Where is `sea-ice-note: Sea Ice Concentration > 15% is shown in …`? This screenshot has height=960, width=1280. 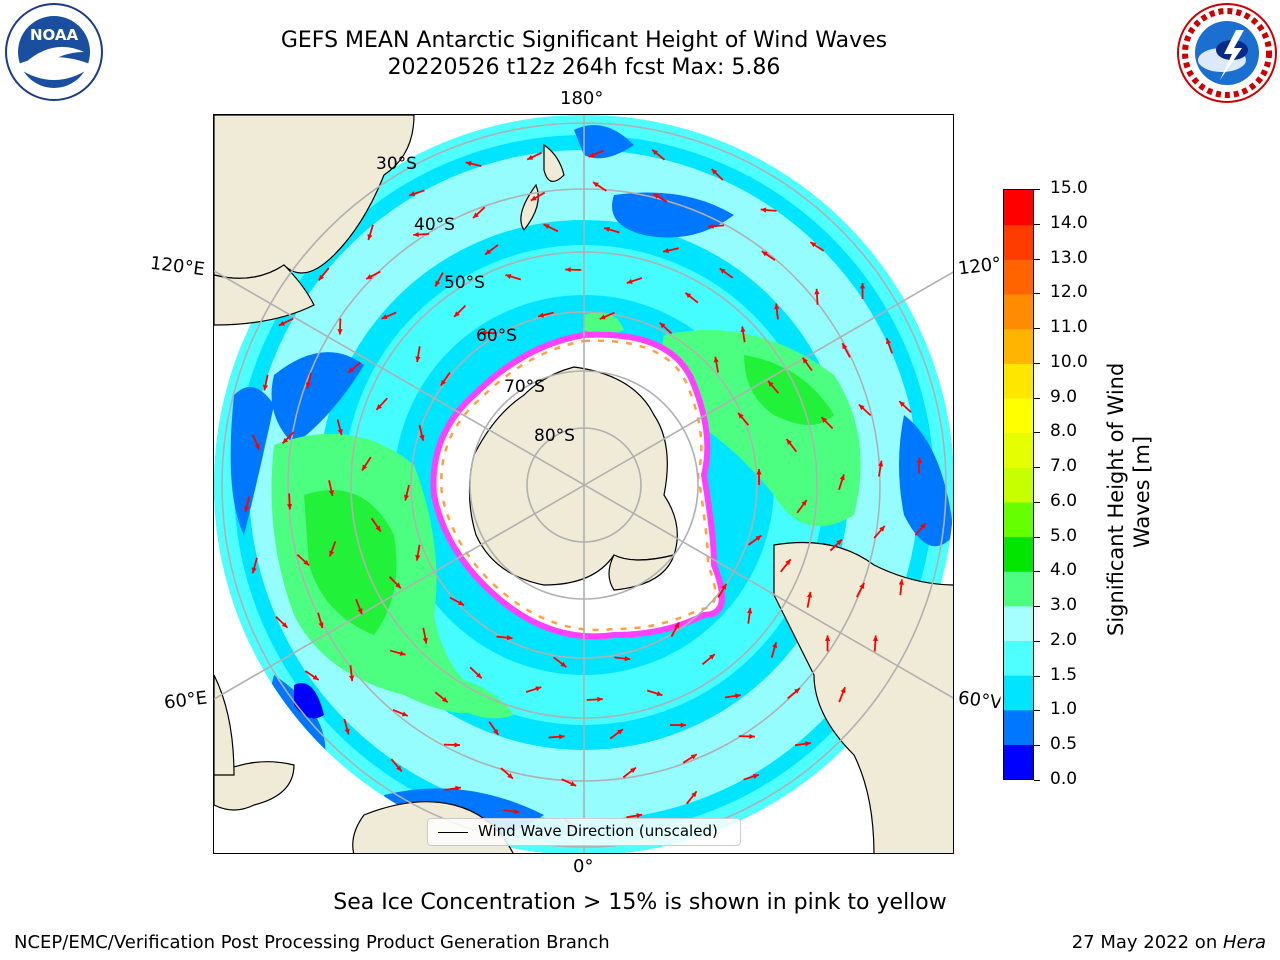 sea-ice-note: Sea Ice Concentration > 15% is shown in … is located at coordinates (640, 902).